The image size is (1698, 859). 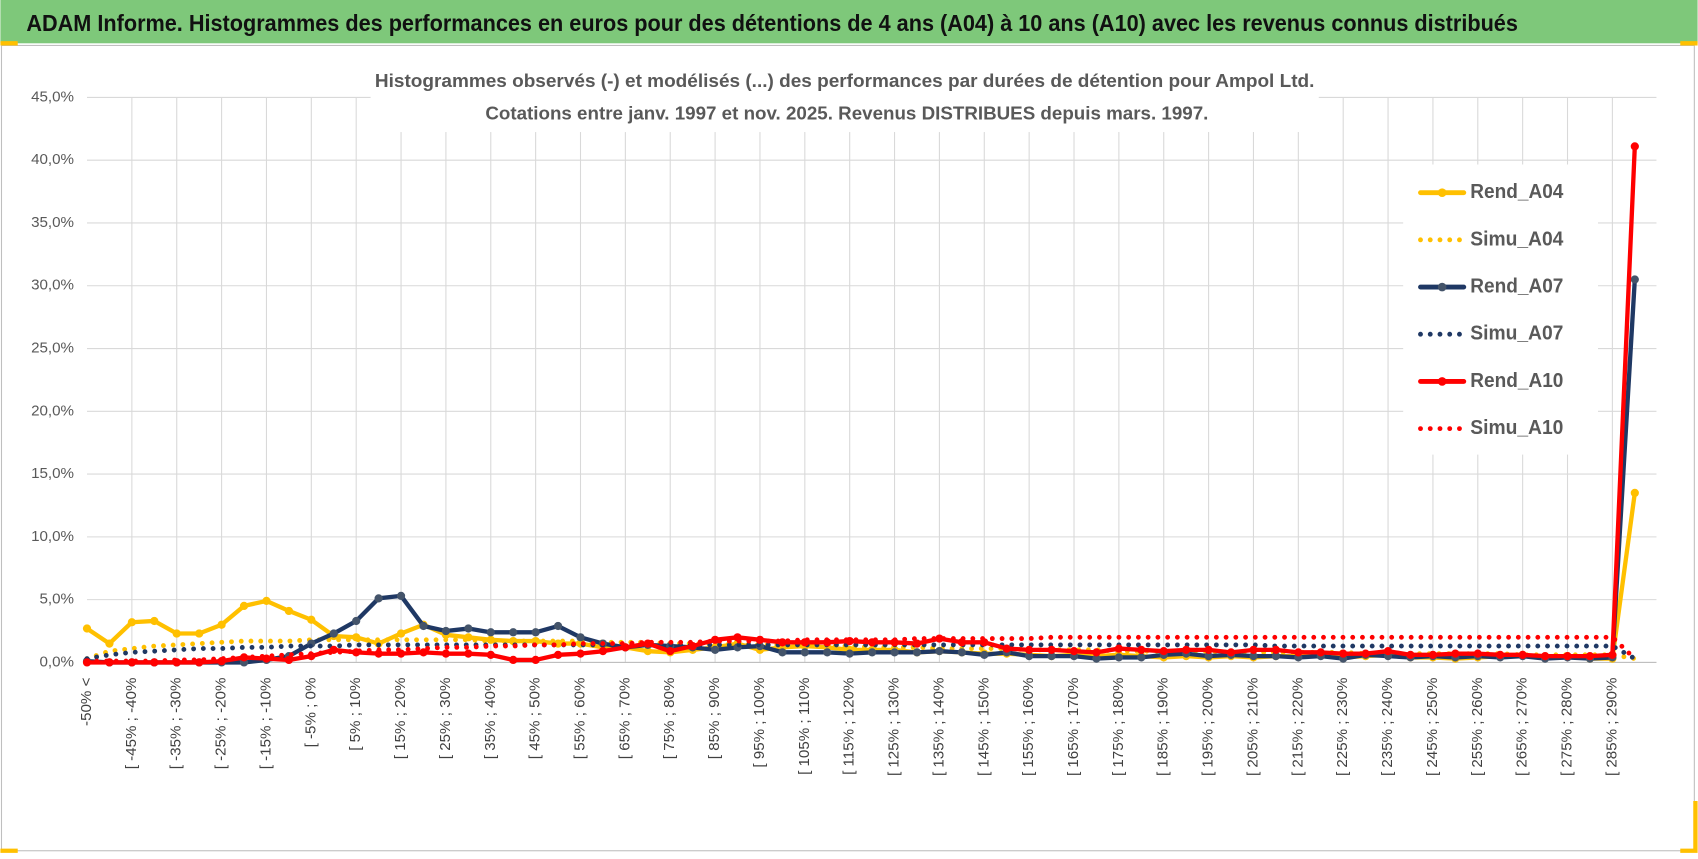 What do you see at coordinates (1516, 380) in the screenshot?
I see `legend-label: Rend_A10` at bounding box center [1516, 380].